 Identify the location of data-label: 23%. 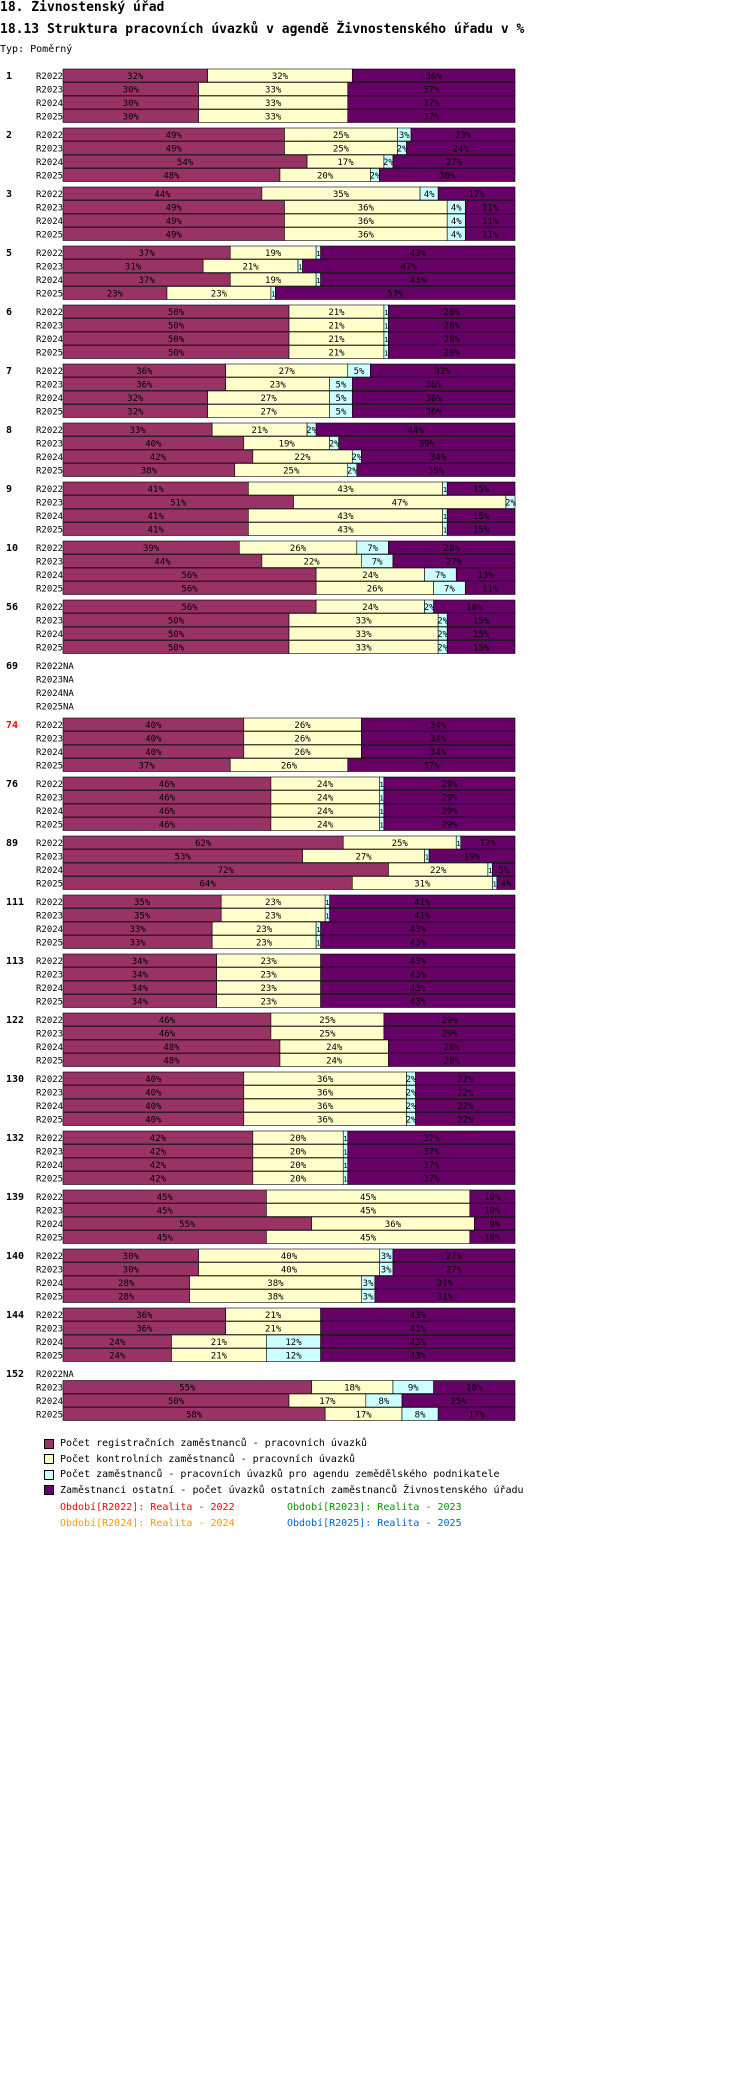
(264, 944).